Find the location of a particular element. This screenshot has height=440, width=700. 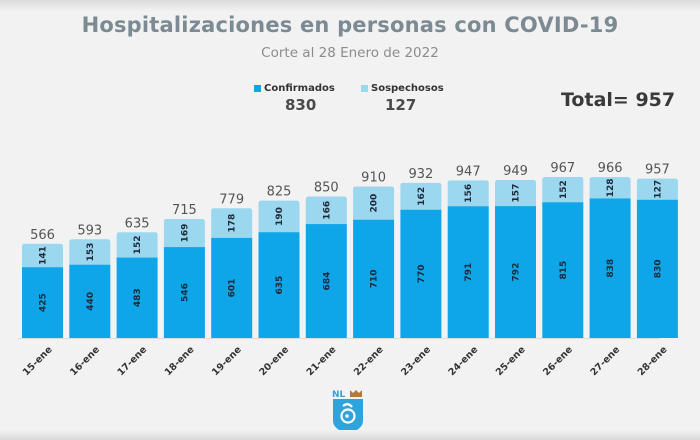

data-label-total: 779 is located at coordinates (231, 199).